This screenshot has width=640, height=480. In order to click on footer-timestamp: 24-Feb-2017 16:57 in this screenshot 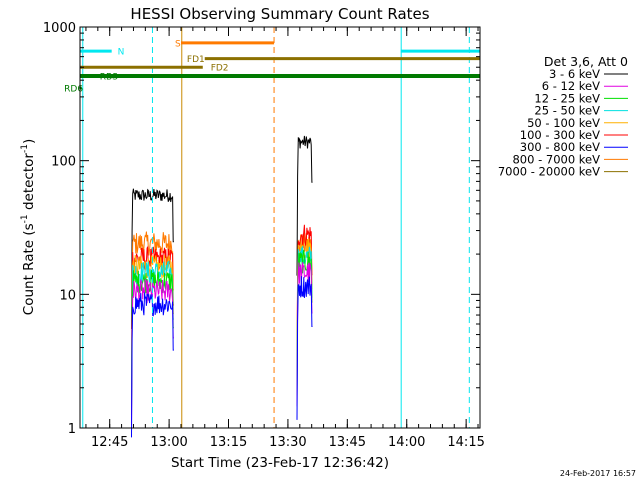, I will do `click(598, 473)`.